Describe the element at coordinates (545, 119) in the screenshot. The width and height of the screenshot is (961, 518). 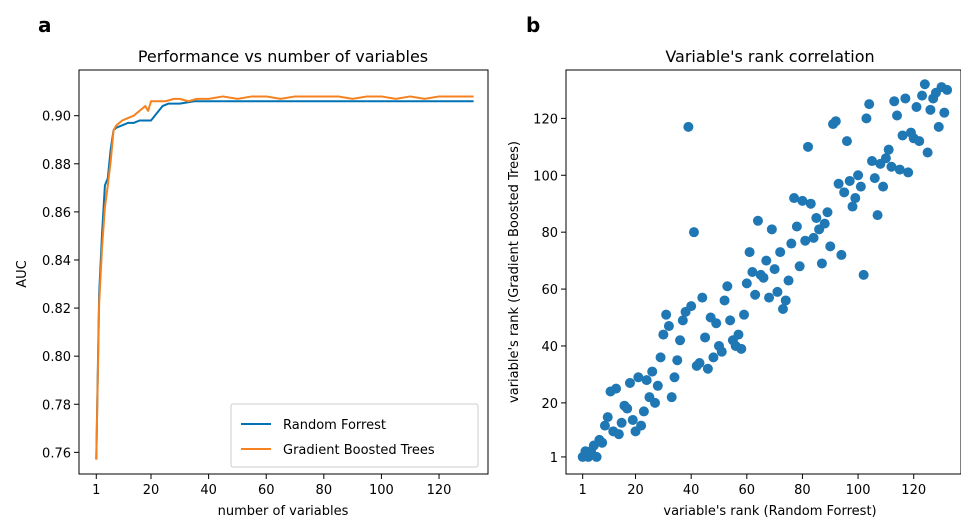
I see `y-tick-label: 120` at that location.